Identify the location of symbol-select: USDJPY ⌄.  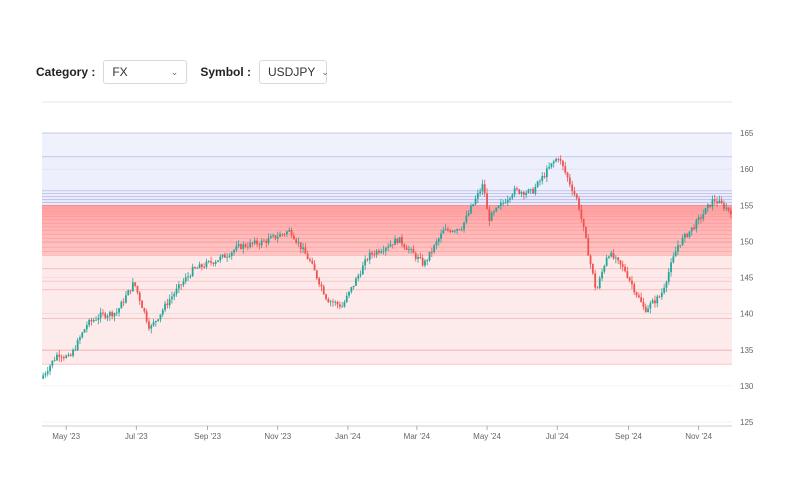
(294, 72).